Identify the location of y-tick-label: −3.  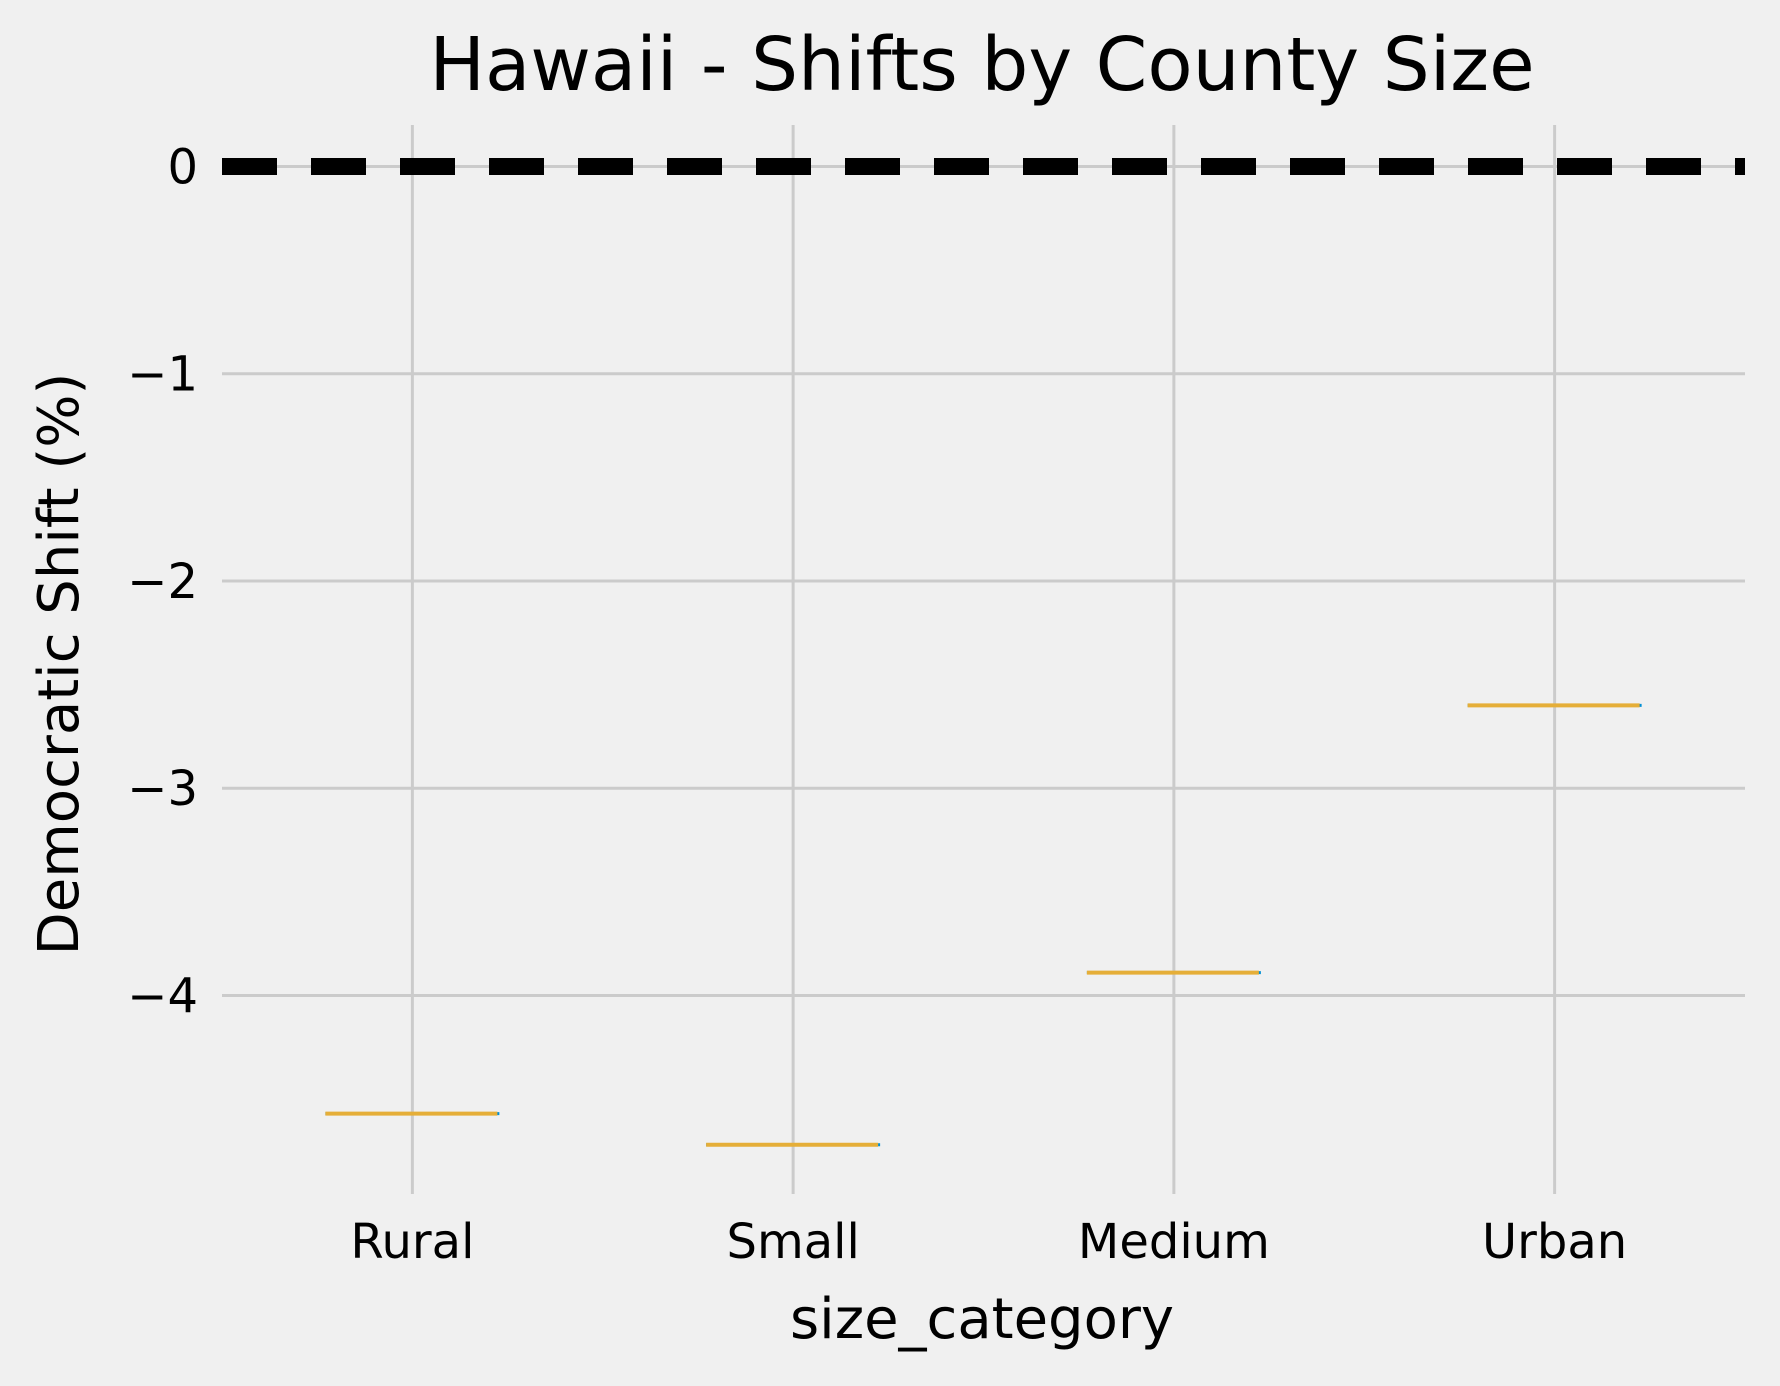
(162, 789).